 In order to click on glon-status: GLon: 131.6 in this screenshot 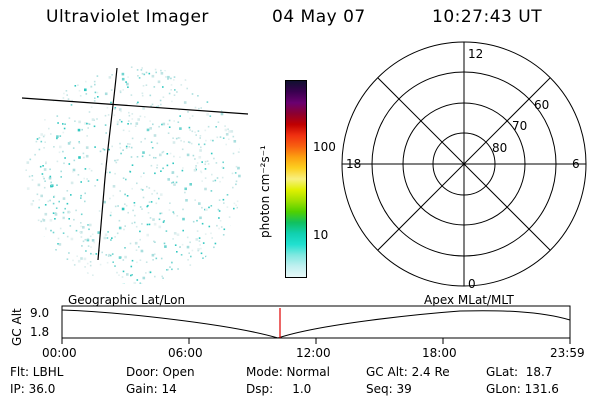, I will do `click(522, 389)`.